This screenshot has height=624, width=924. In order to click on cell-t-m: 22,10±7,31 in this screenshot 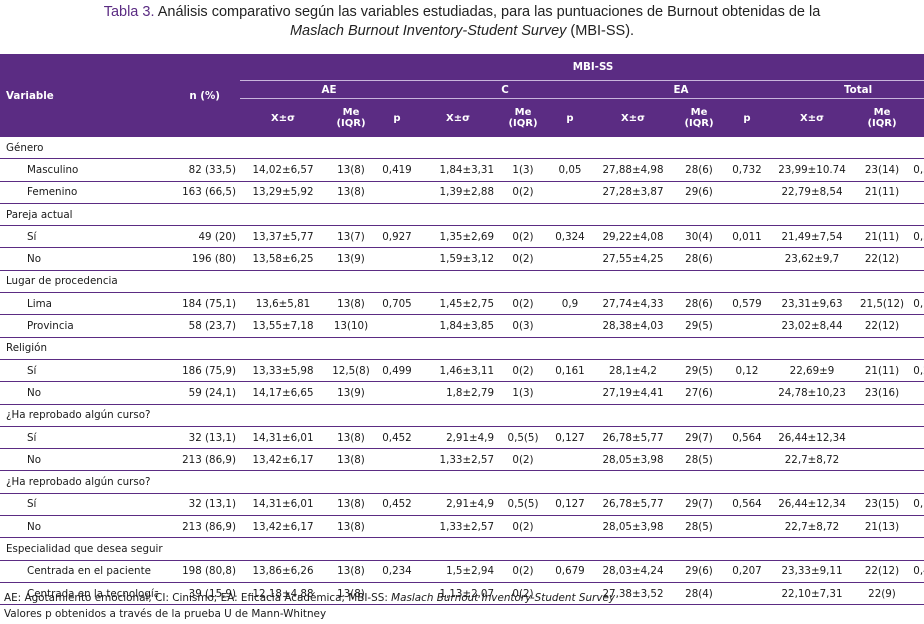, I will do `click(812, 594)`.